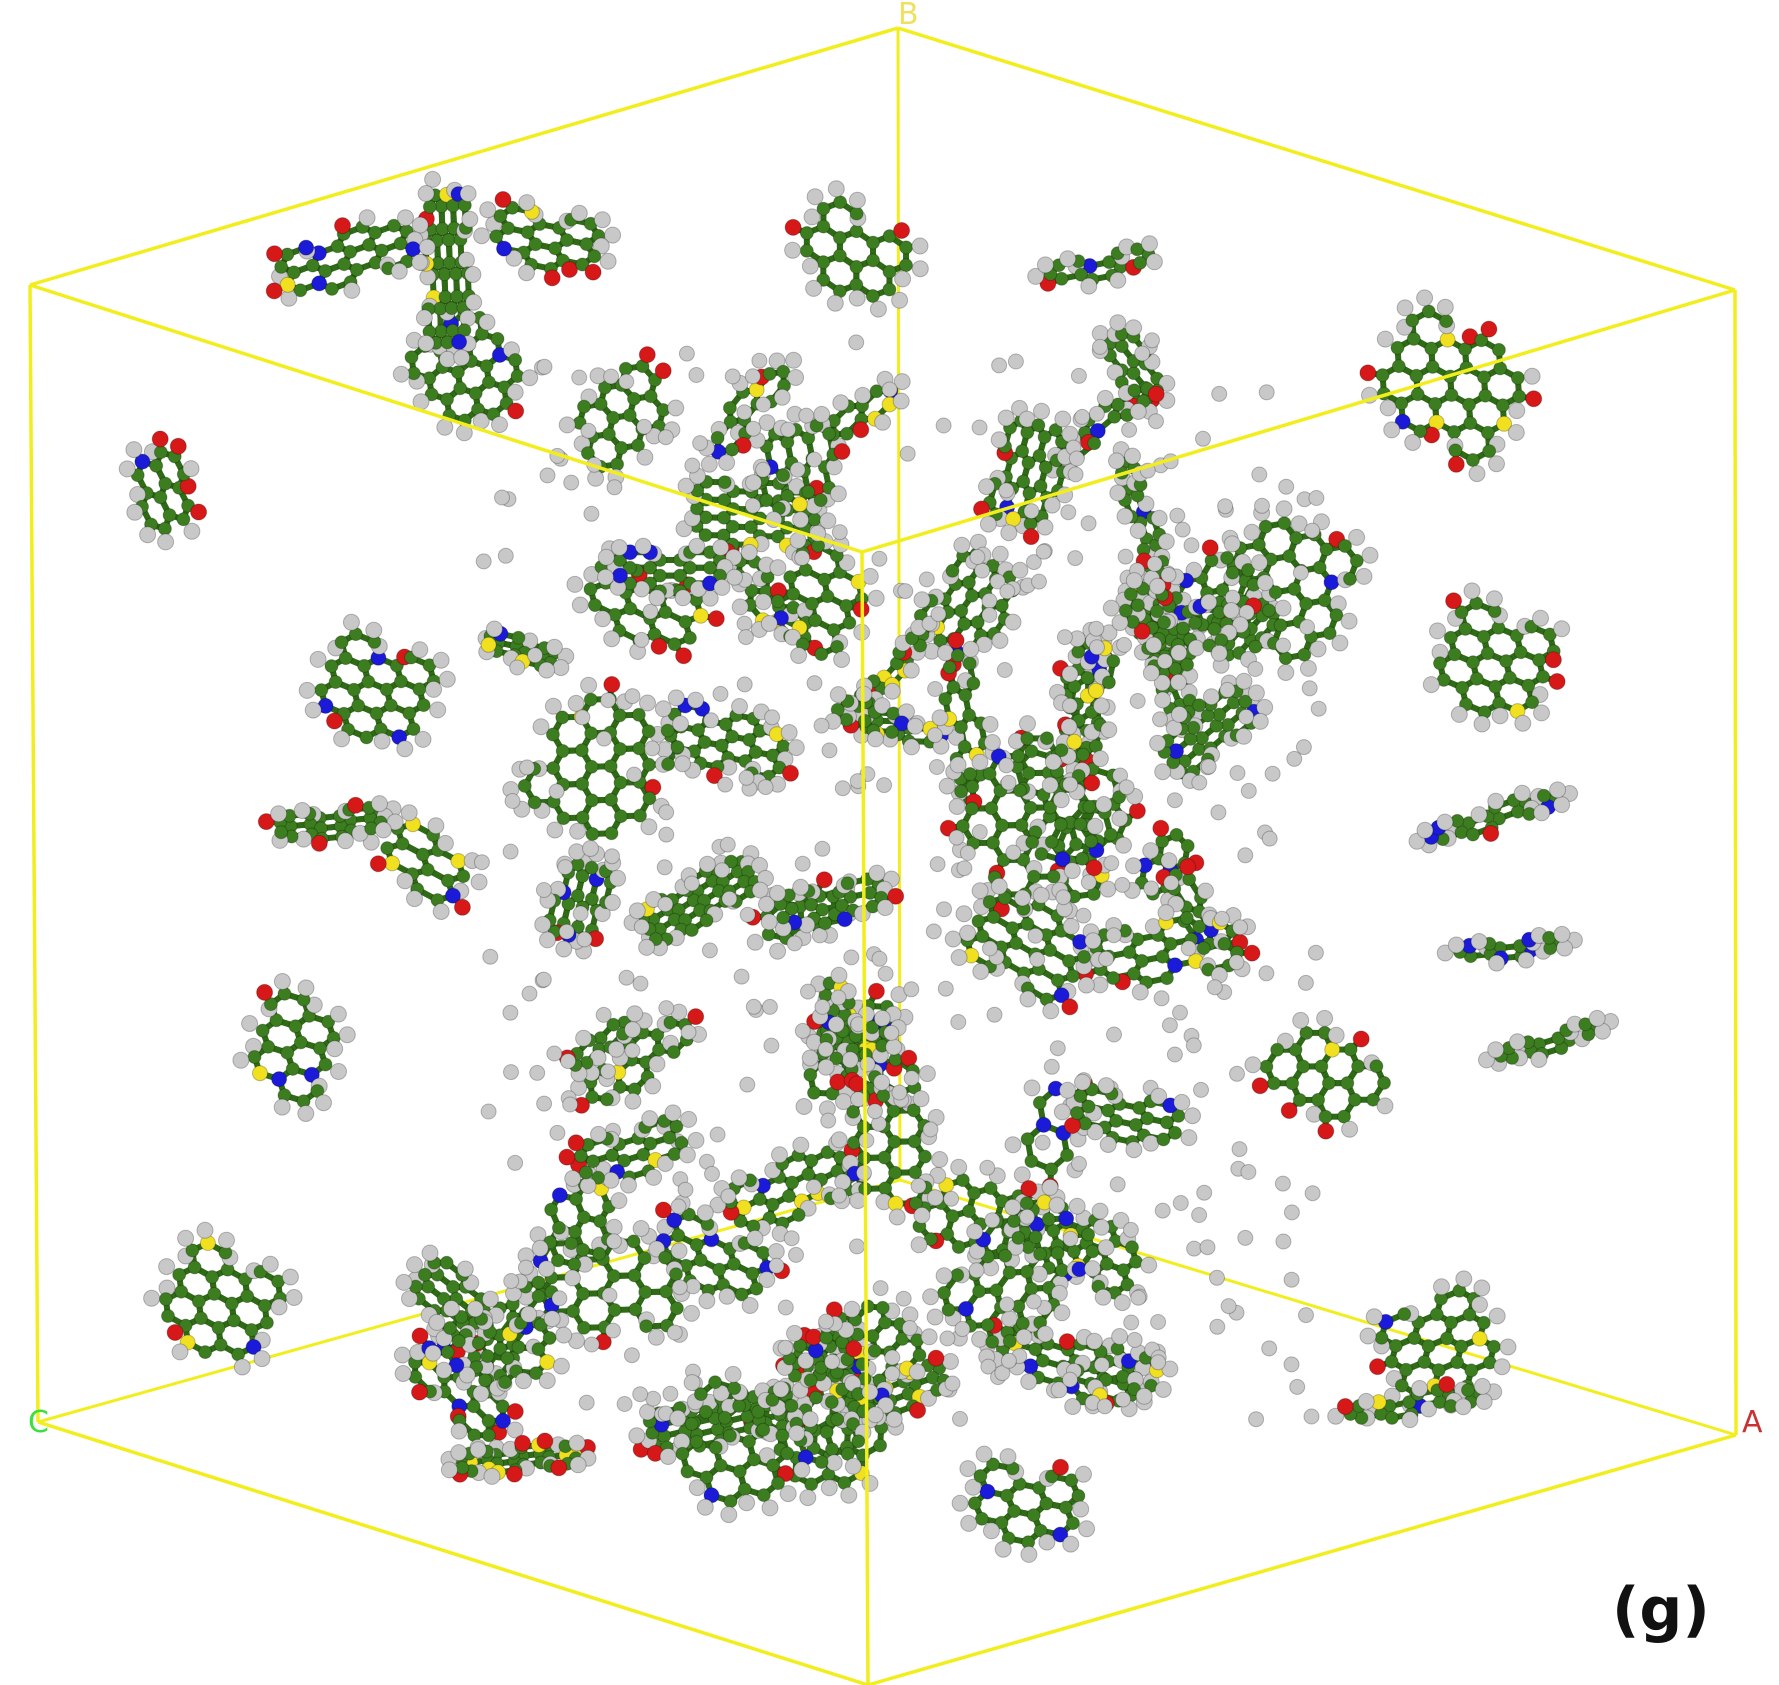 The image size is (1779, 1685). Describe the element at coordinates (899, 604) in the screenshot. I see `cell-edge` at that location.